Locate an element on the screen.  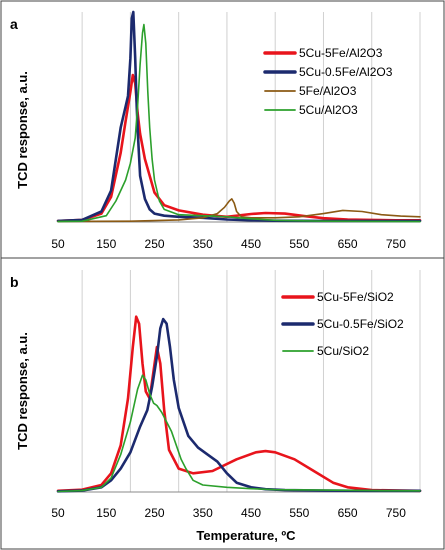
panel-b-y-axis-label: TCD response, a.u. is located at coordinates (22, 391).